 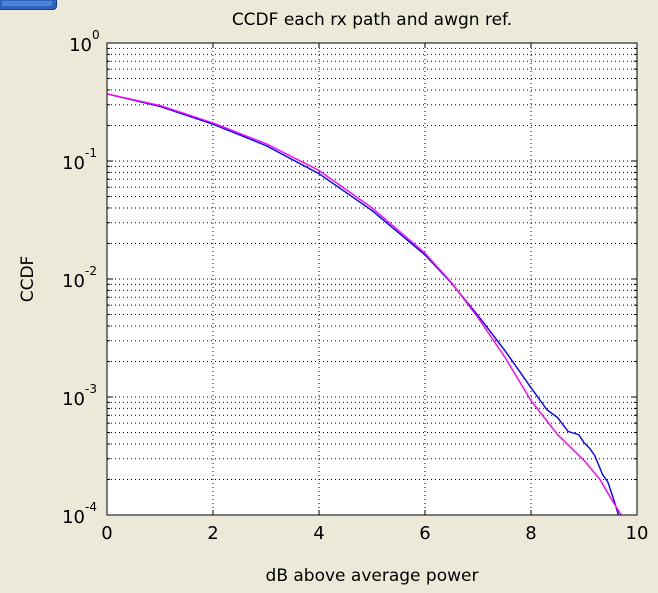 What do you see at coordinates (91, 271) in the screenshot?
I see `y-tick-exponent: -2` at bounding box center [91, 271].